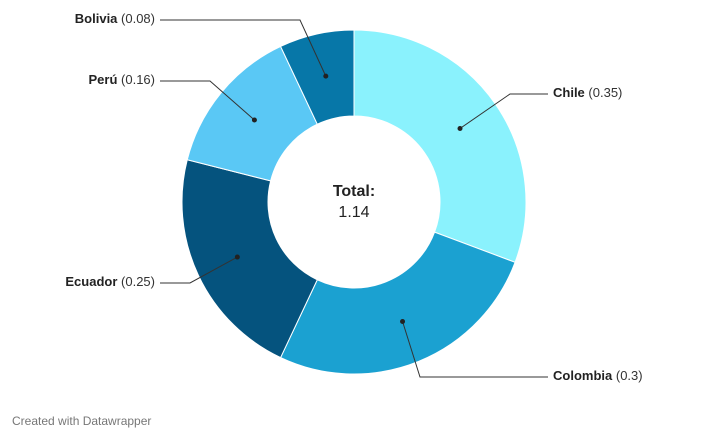  I want to click on center-value: 1.14, so click(353, 212).